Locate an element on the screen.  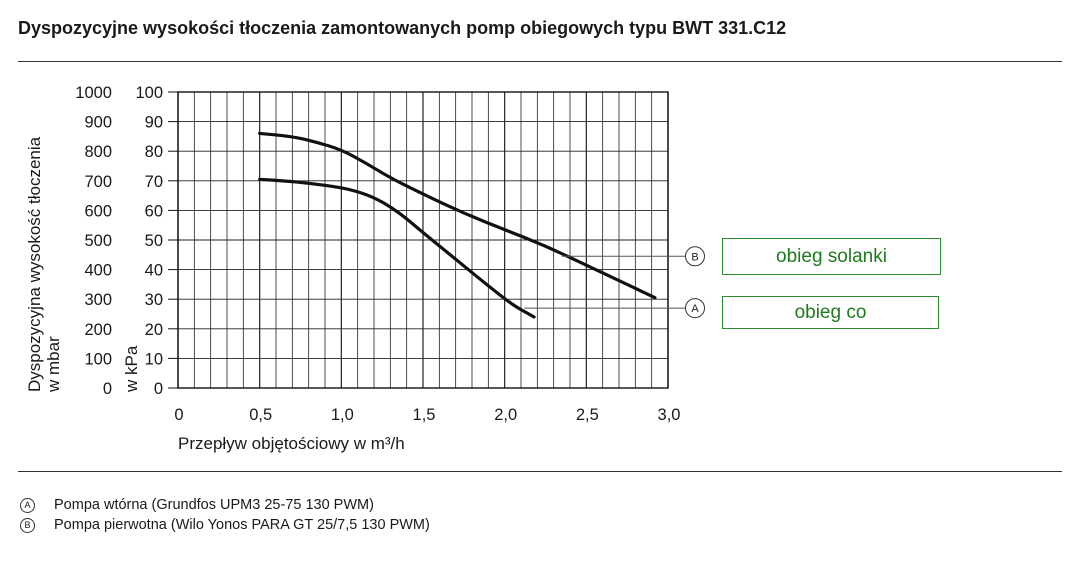
x-tick-label: 0,5 is located at coordinates (260, 415).